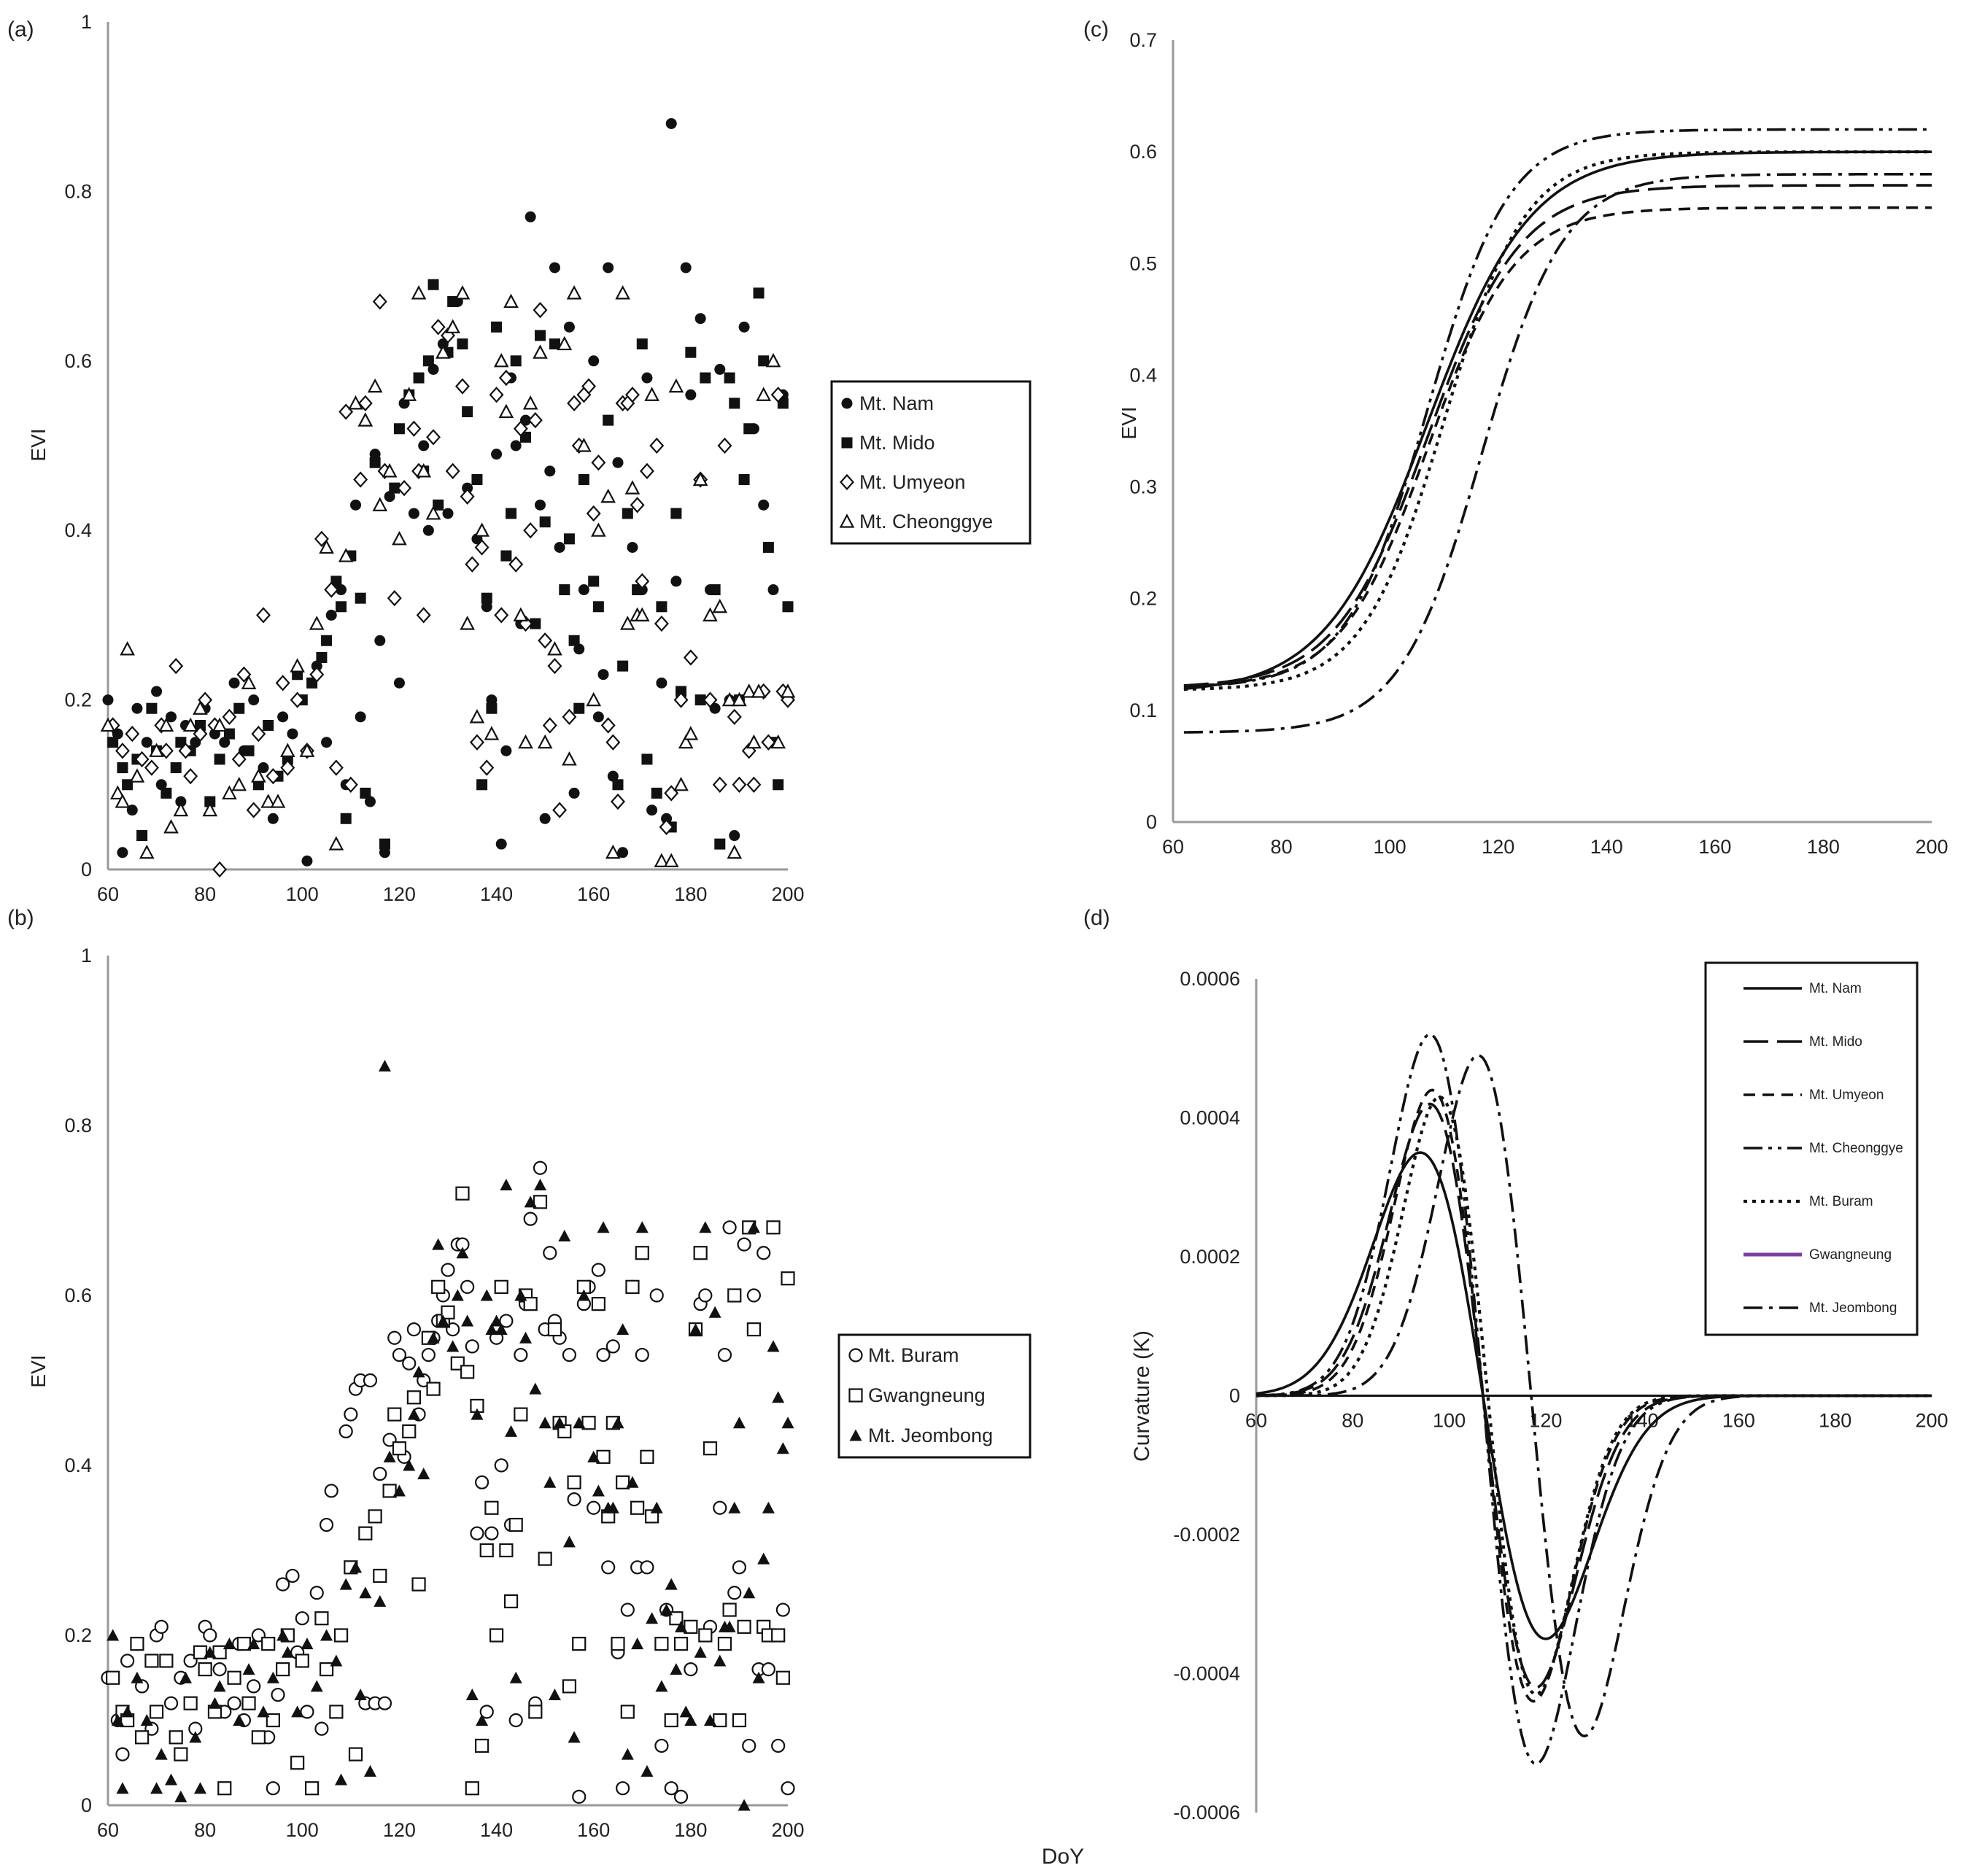 The width and height of the screenshot is (1966, 1876). I want to click on series-mt-umyeon, so click(450, 585).